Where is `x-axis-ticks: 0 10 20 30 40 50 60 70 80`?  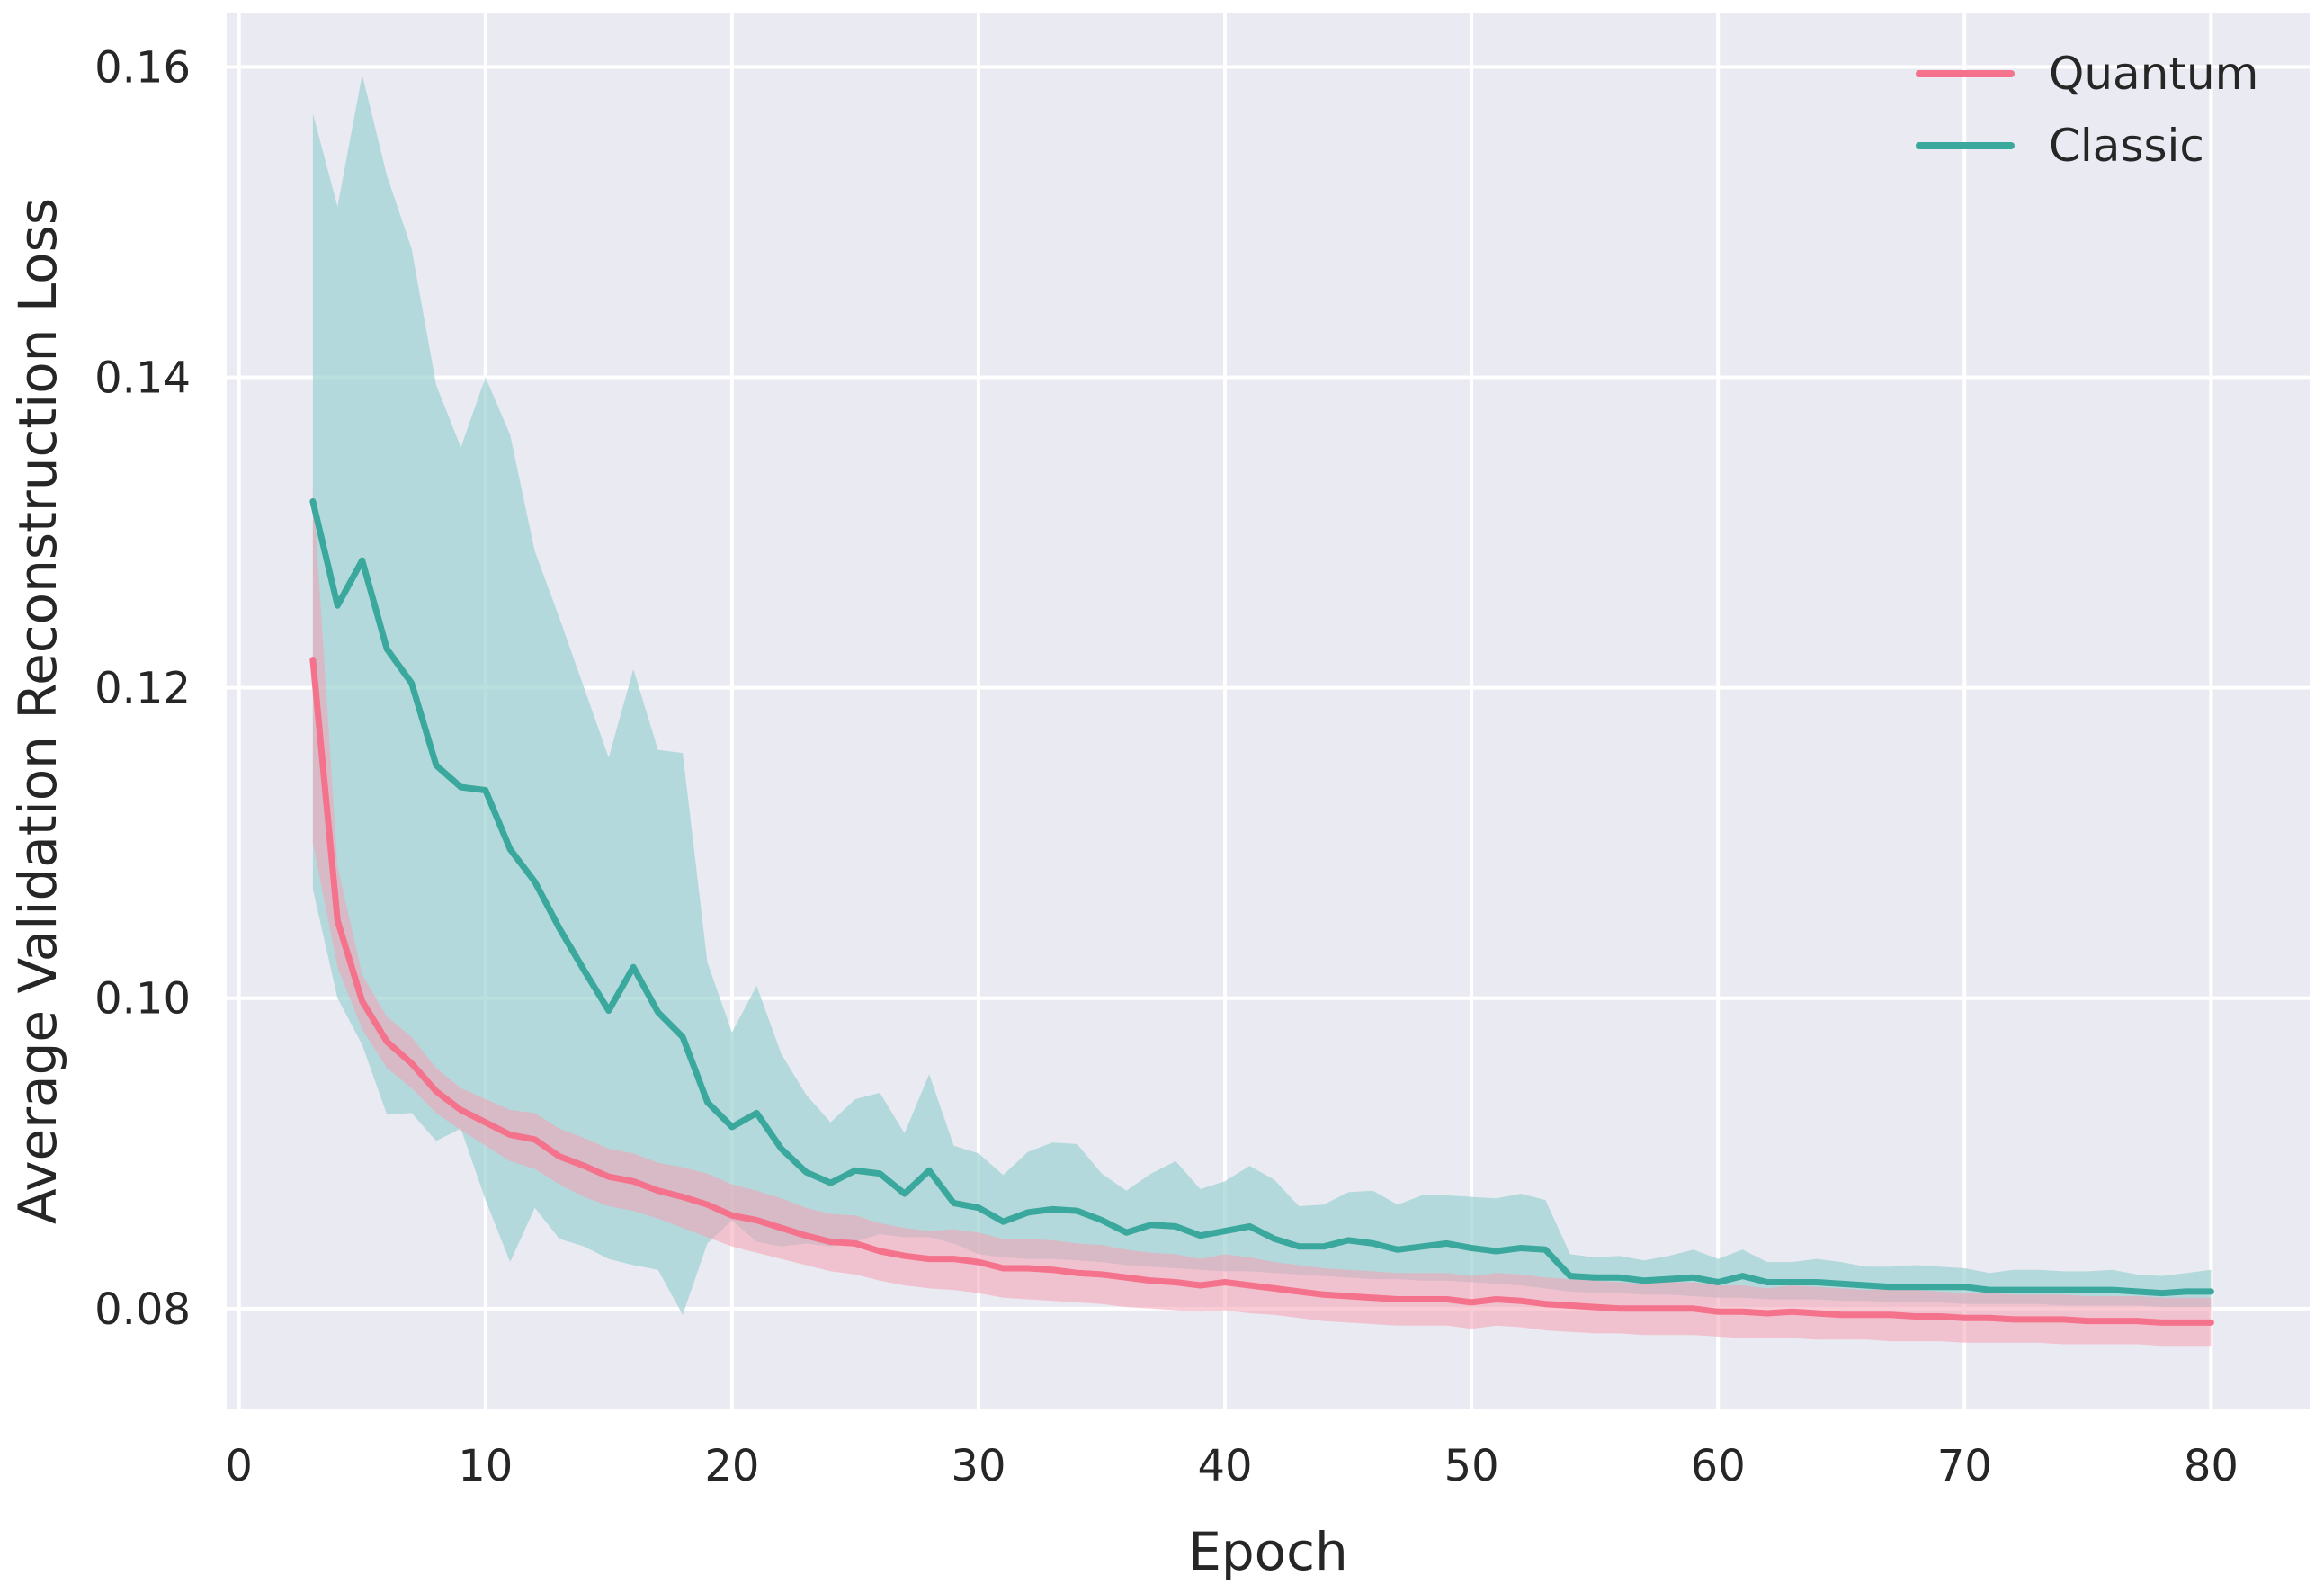 x-axis-ticks: 0 10 20 30 40 50 60 70 80 is located at coordinates (1231, 1466).